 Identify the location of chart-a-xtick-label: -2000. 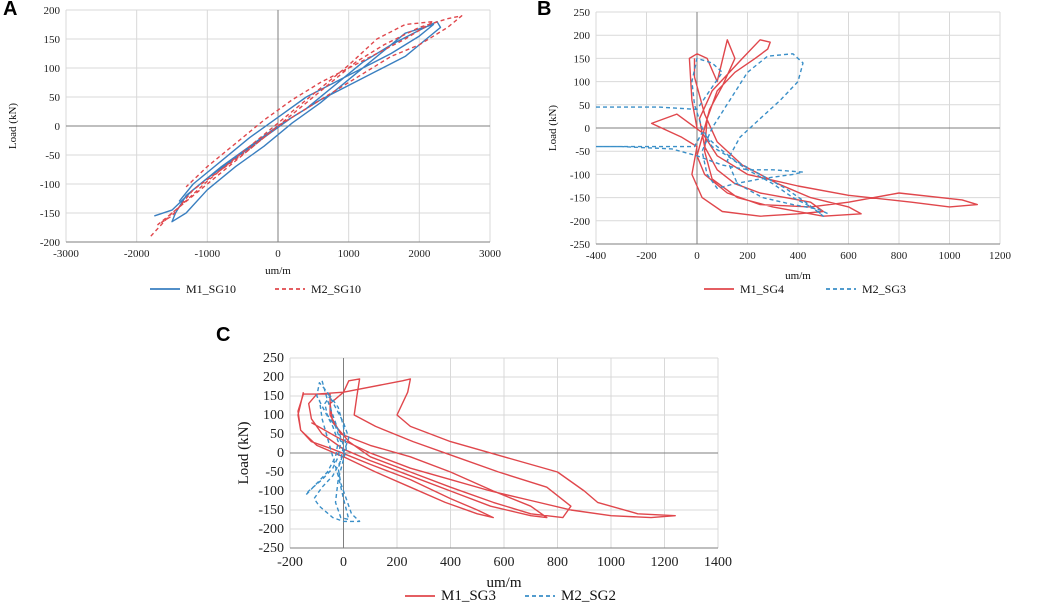
(137, 254).